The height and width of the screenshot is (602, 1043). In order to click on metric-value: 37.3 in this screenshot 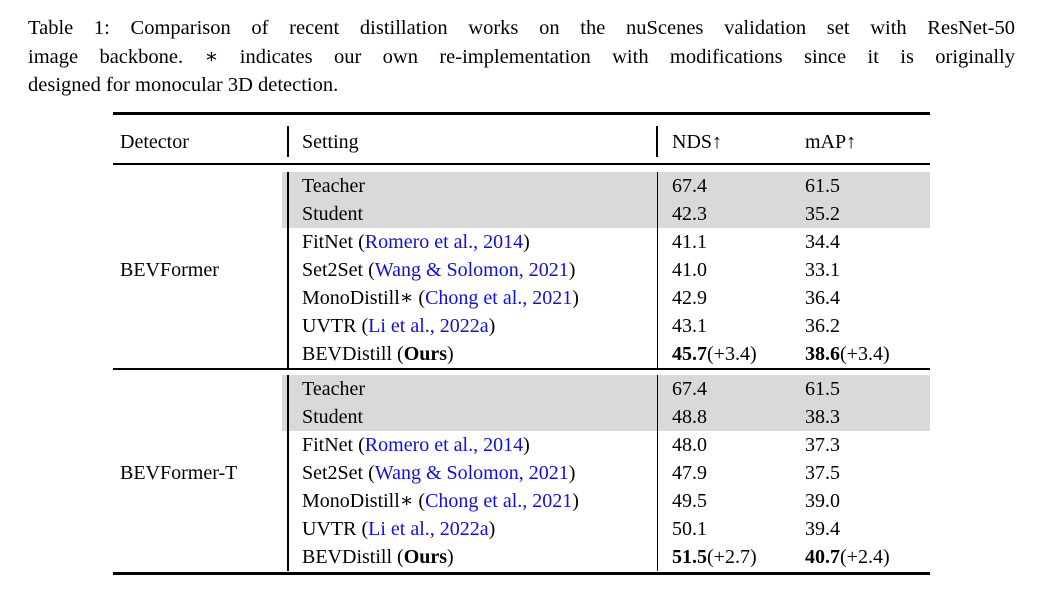, I will do `click(822, 445)`.